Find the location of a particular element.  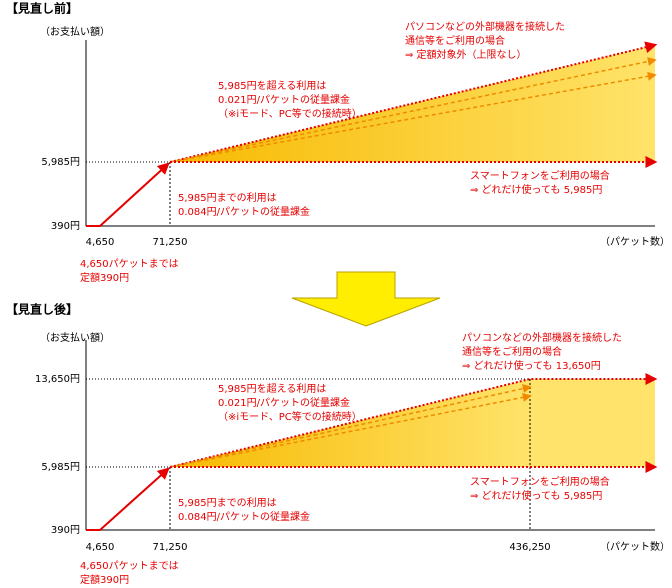

heading: 【見直し前】 is located at coordinates (42, 8).